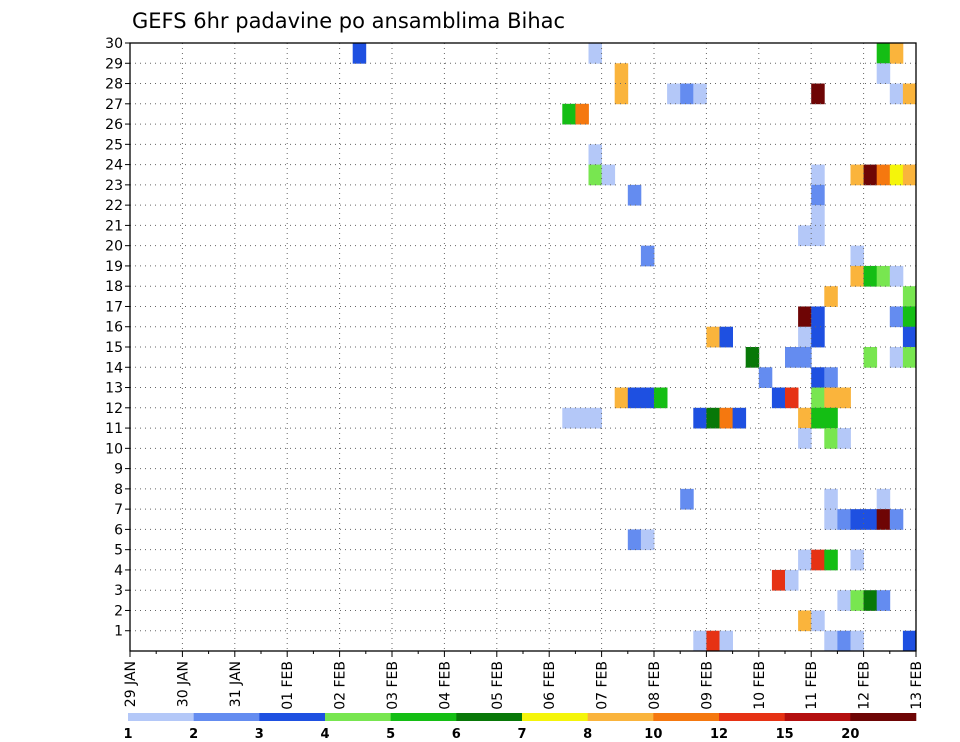 Image resolution: width=960 pixels, height=742 pixels. I want to click on y-tick-label: 4, so click(118, 571).